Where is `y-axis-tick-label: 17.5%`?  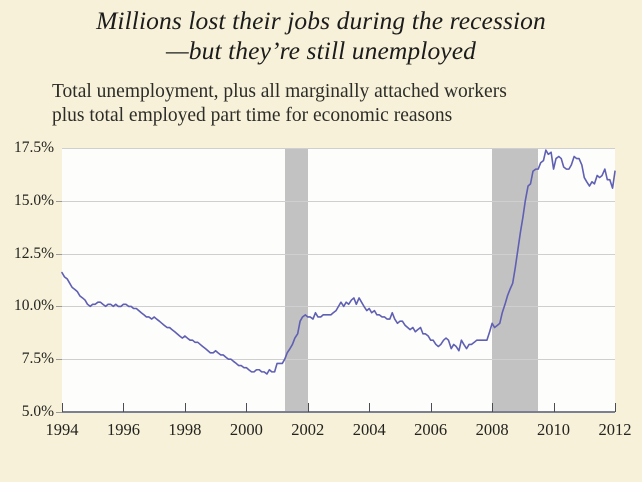 y-axis-tick-label: 17.5% is located at coordinates (33, 147).